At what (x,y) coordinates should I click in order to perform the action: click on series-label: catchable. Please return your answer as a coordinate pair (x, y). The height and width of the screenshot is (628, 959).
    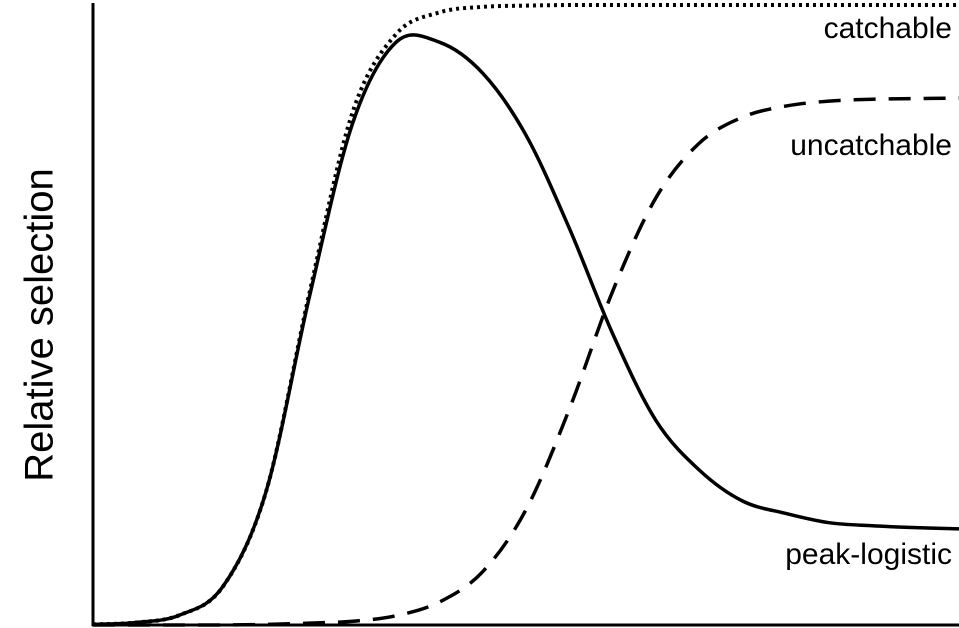
    Looking at the image, I should click on (888, 28).